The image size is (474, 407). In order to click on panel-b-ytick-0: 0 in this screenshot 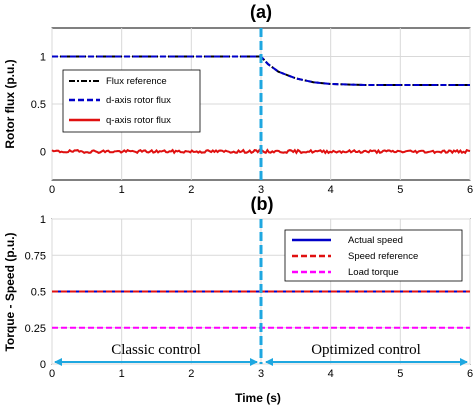, I will do `click(43, 365)`.